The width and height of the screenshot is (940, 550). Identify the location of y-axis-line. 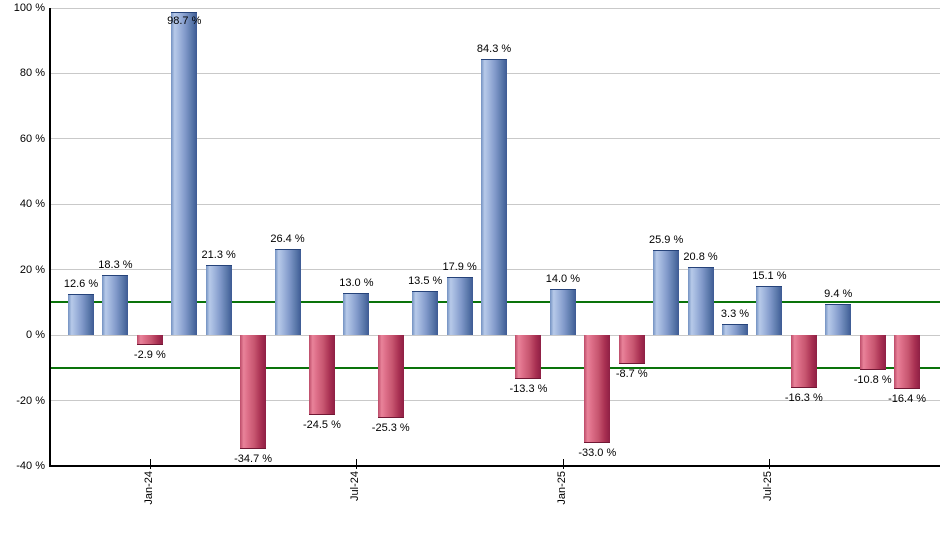
(50, 237).